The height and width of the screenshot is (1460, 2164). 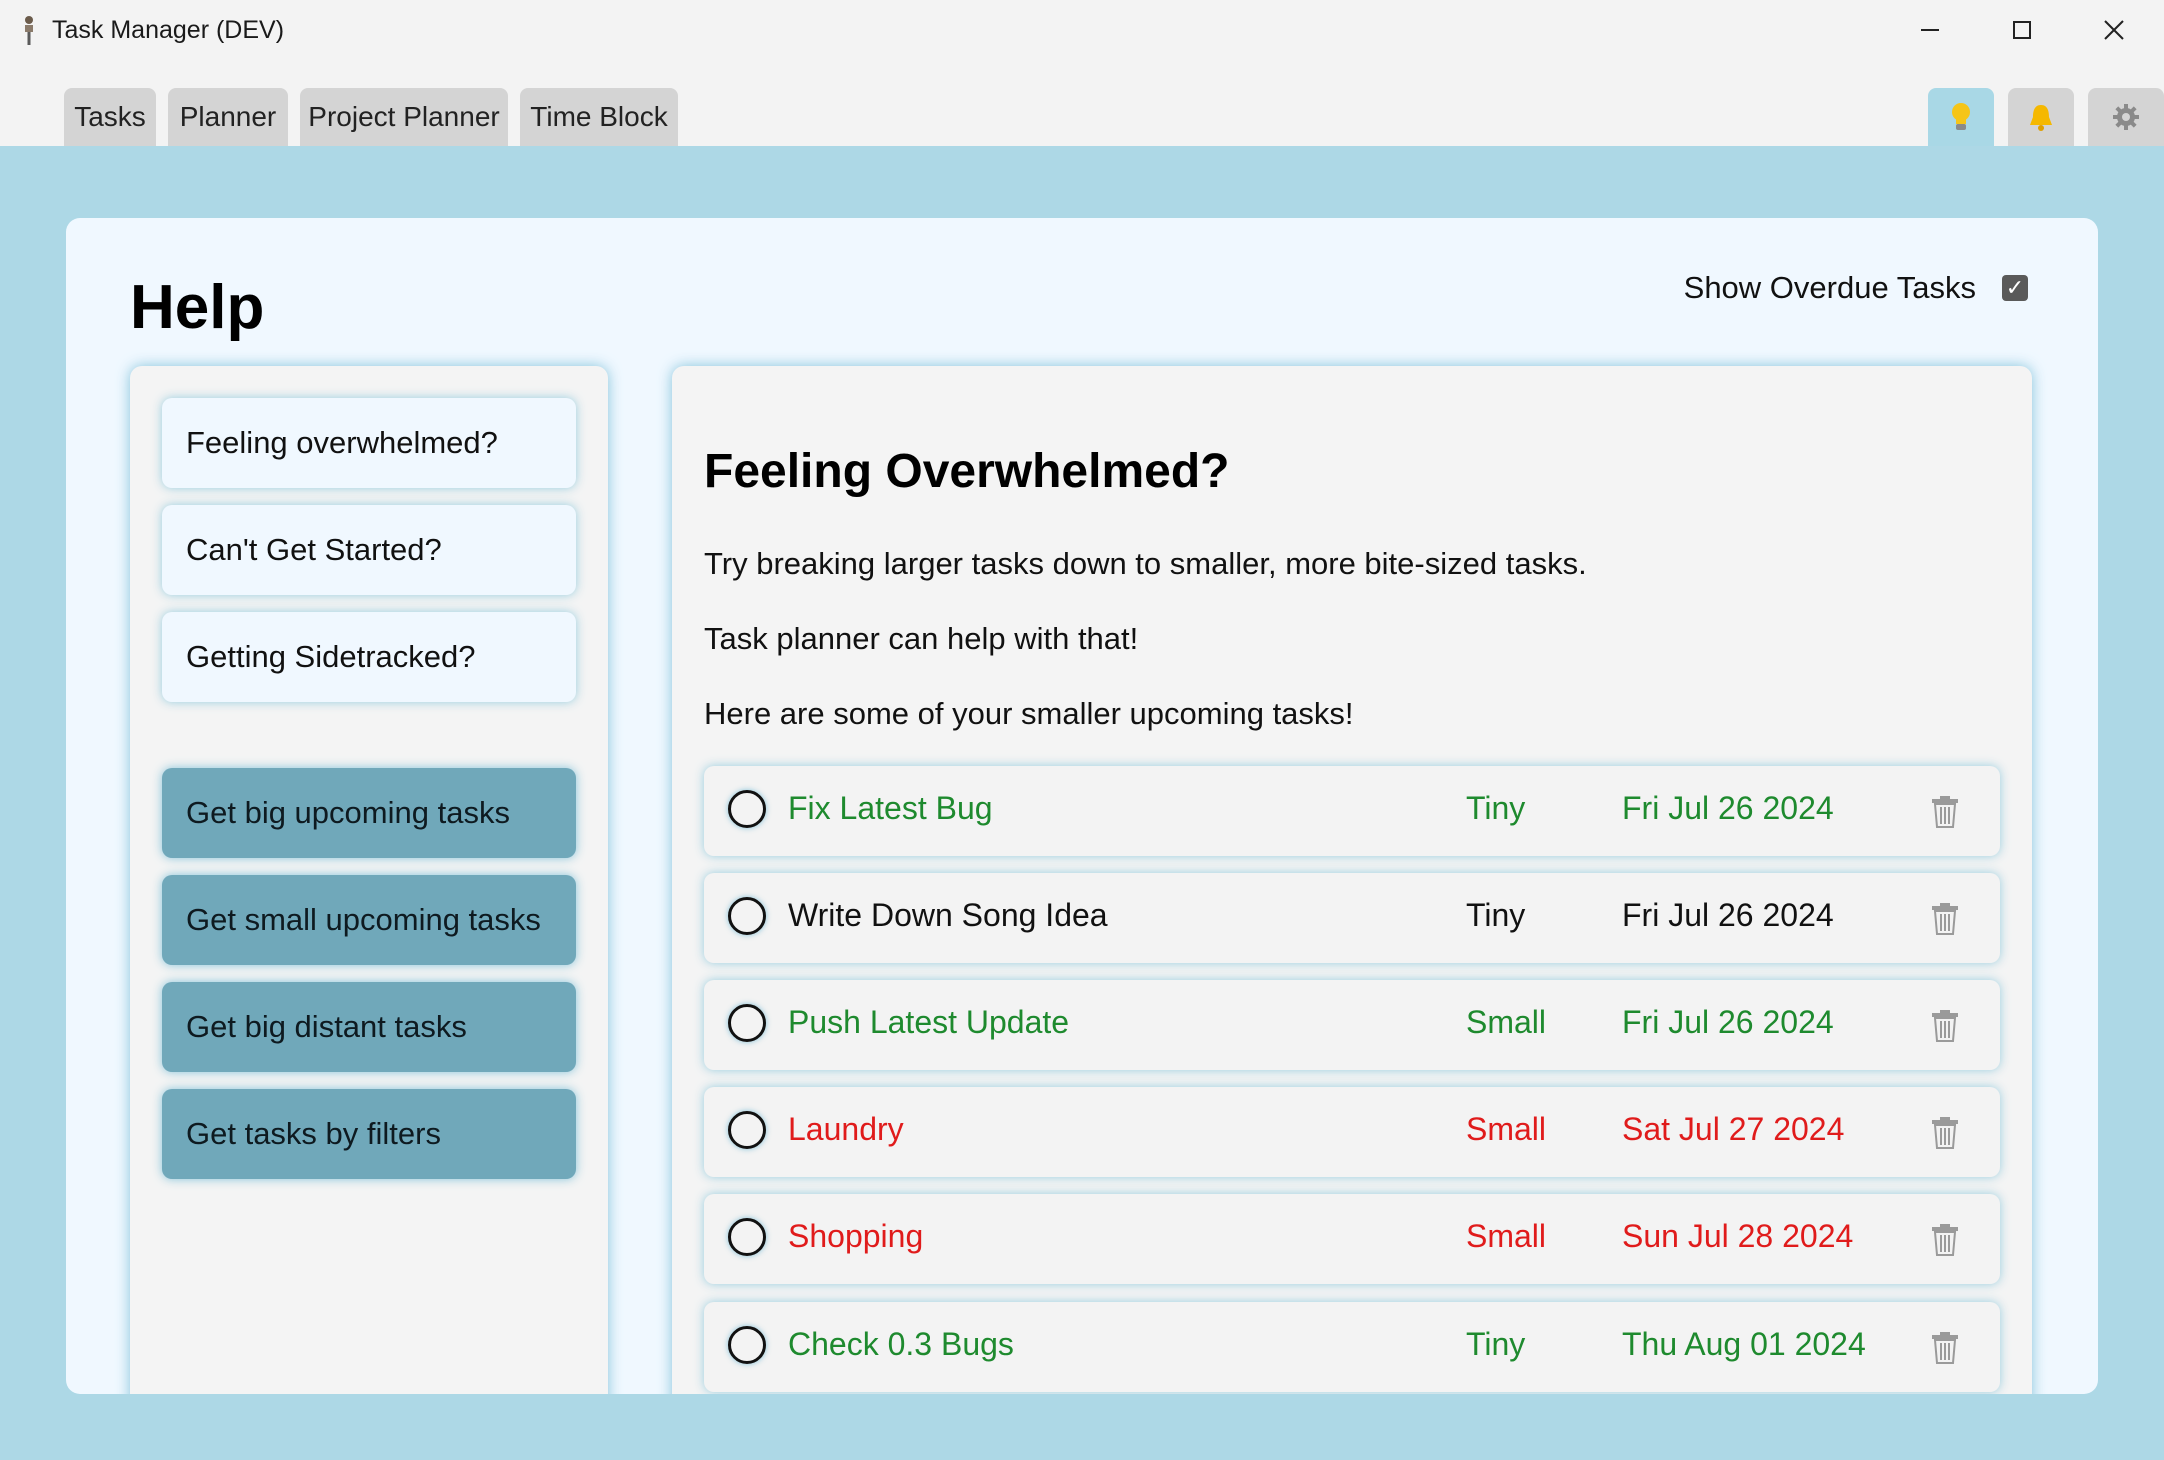 I want to click on show-overdue-label: Show Overdue Tasks, so click(x=1829, y=287).